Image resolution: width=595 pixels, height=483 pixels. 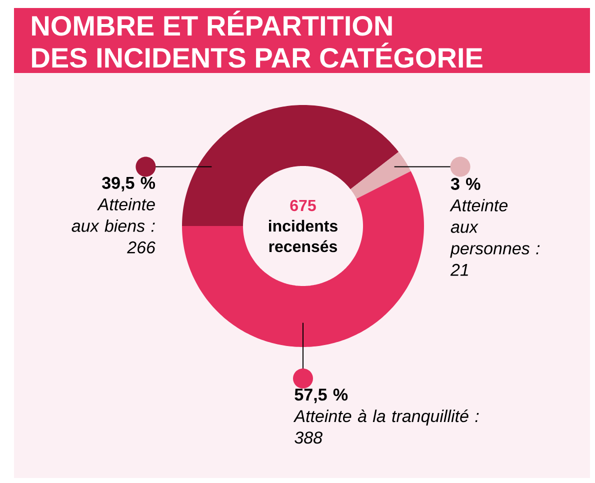 I want to click on text: 675, so click(x=303, y=206).